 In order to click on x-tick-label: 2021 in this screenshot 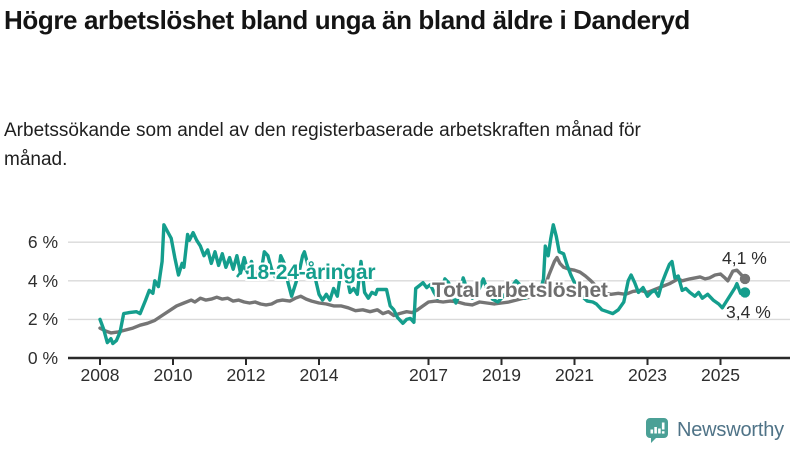, I will do `click(574, 375)`.